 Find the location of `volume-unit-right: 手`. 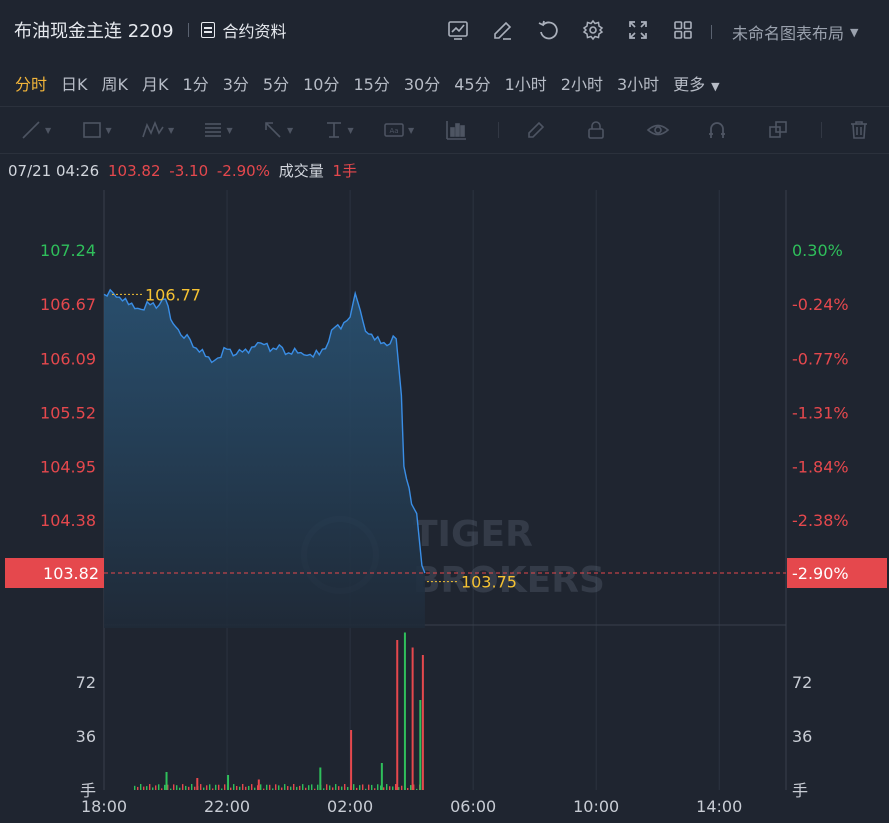

volume-unit-right: 手 is located at coordinates (800, 790).